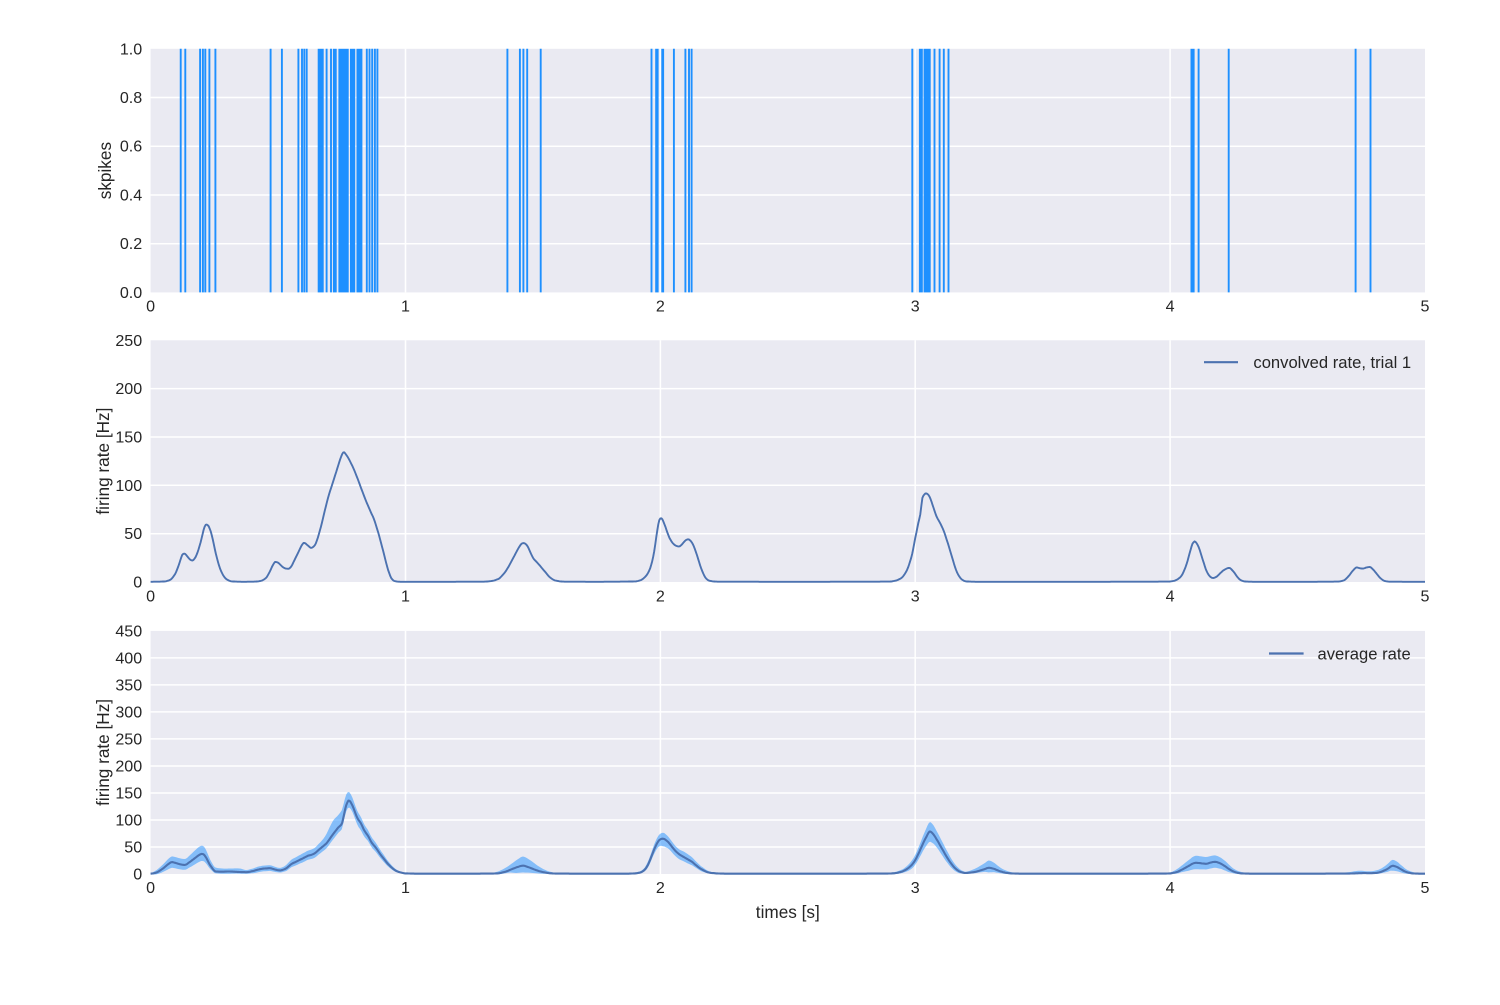  I want to click on svg-text: 450, so click(128, 631).